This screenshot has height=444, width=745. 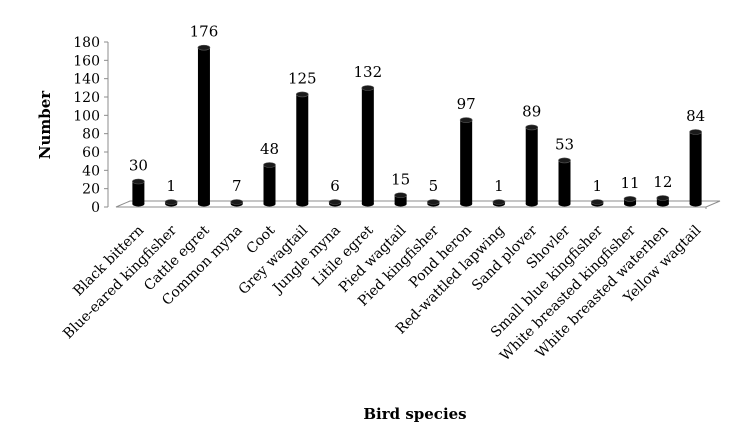 What do you see at coordinates (86, 61) in the screenshot?
I see `y-tick-label: 160` at bounding box center [86, 61].